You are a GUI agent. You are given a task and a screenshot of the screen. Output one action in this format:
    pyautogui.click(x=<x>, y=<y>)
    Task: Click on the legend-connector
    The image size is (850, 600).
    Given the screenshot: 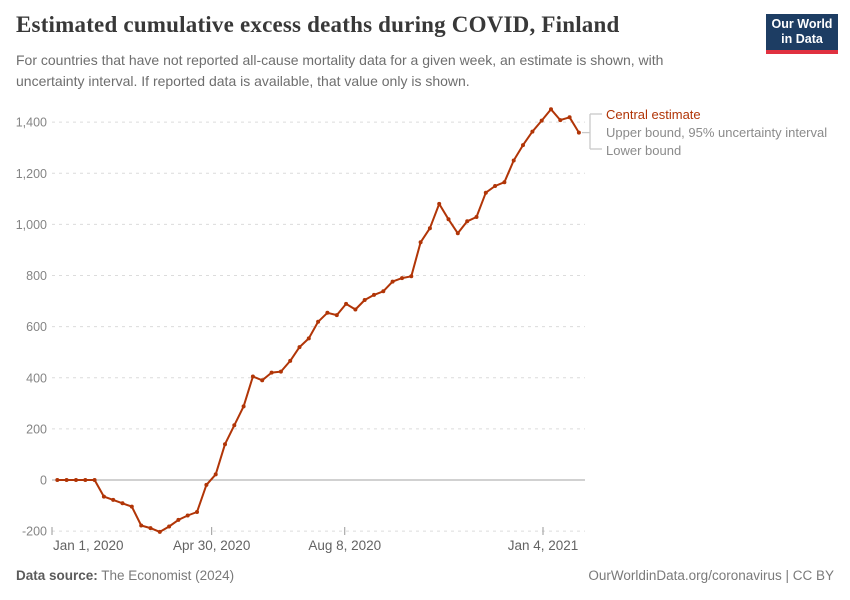 What is the action you would take?
    pyautogui.click(x=591, y=131)
    